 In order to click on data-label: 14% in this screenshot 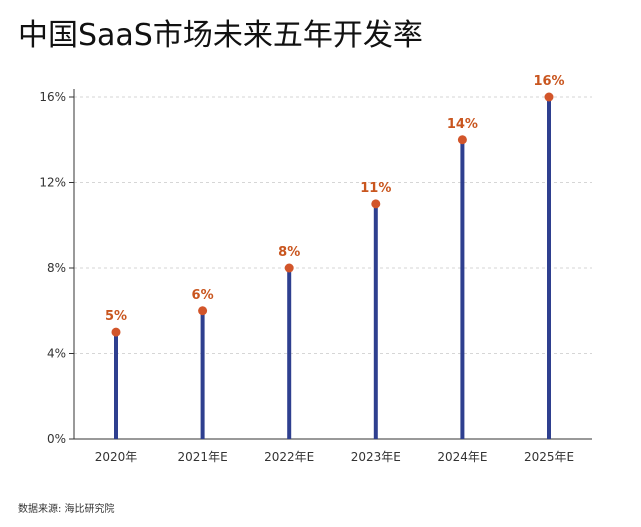, I will do `click(462, 124)`.